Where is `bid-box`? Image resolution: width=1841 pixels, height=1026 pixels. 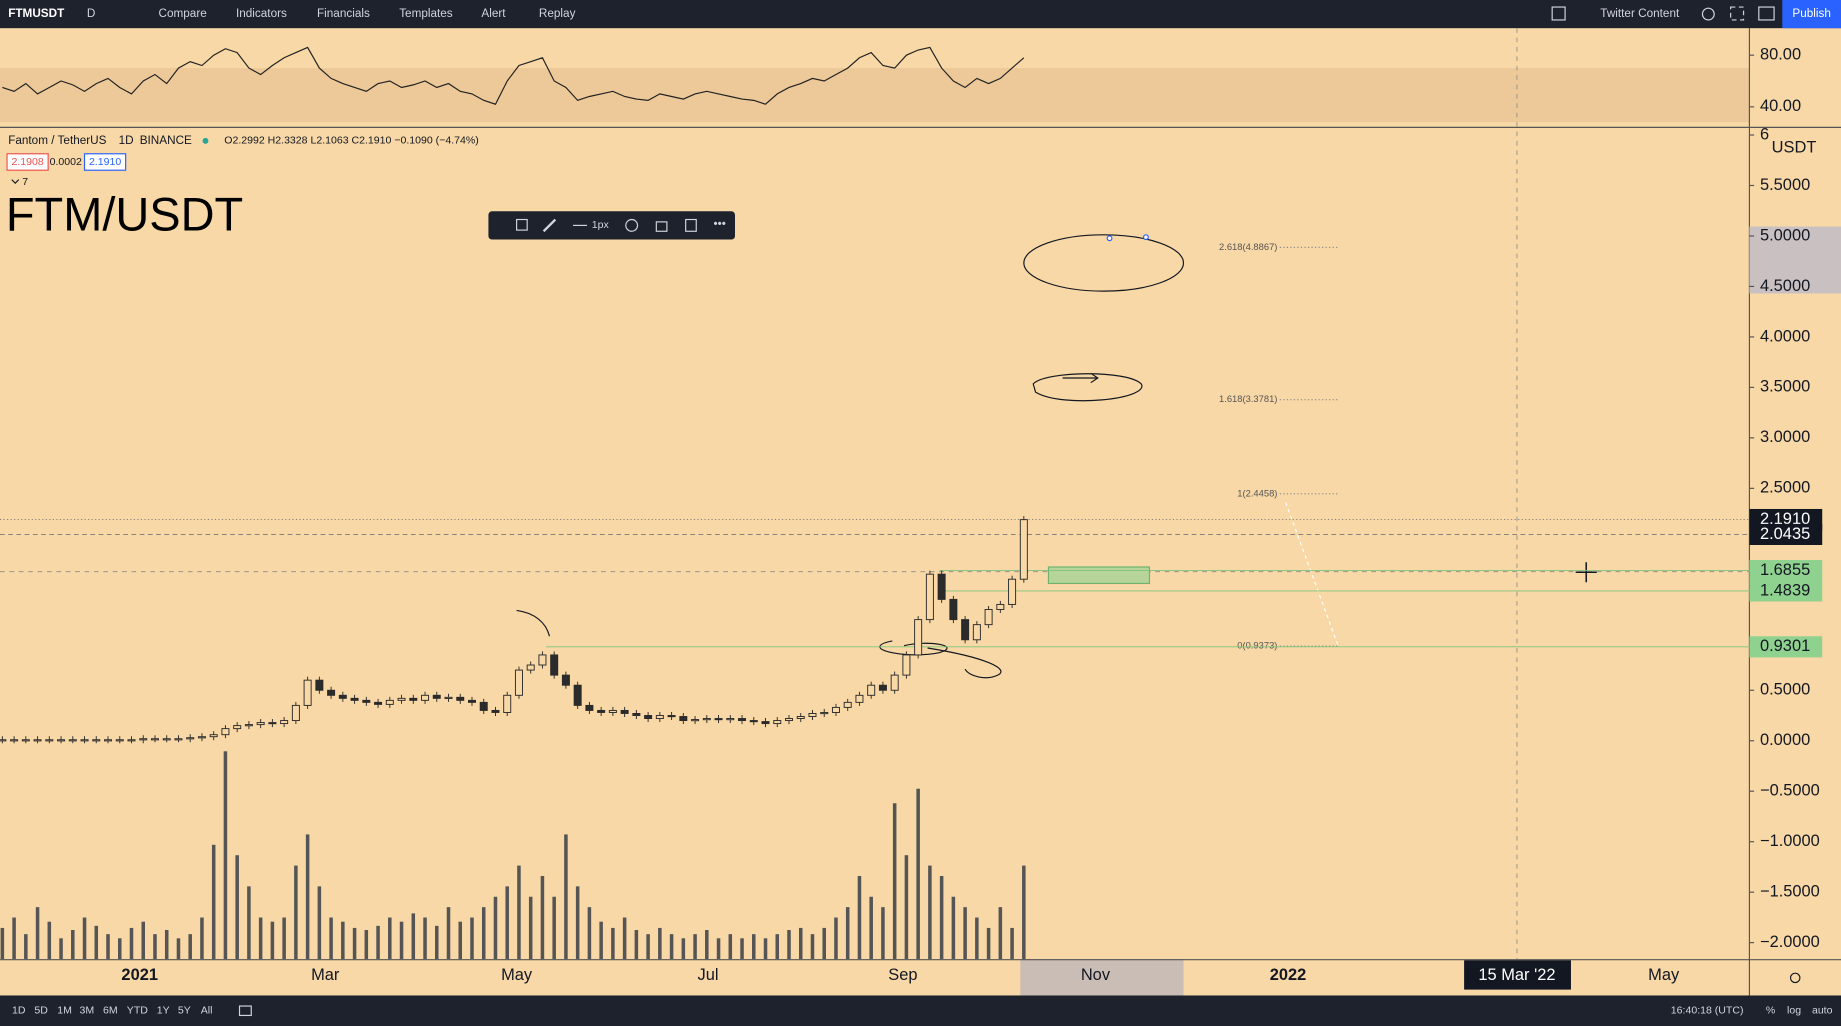
bid-box is located at coordinates (27, 162).